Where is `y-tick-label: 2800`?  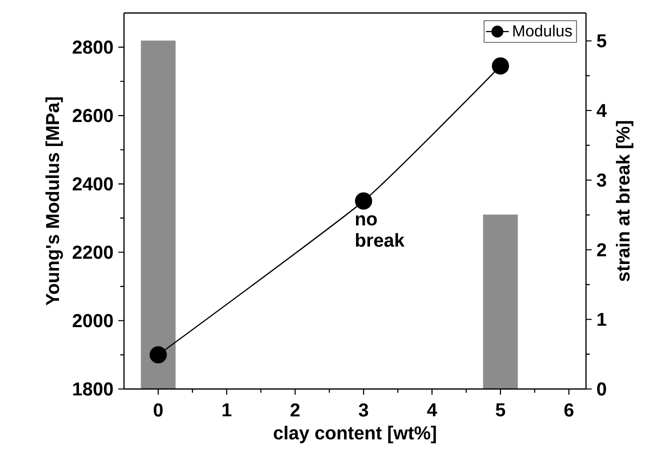 y-tick-label: 2800 is located at coordinates (92, 47).